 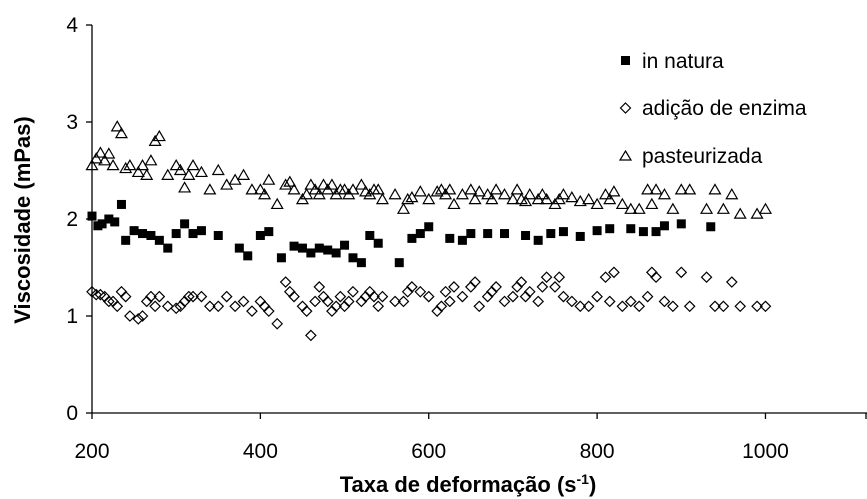 What do you see at coordinates (428, 451) in the screenshot?
I see `x-tick-label: 600` at bounding box center [428, 451].